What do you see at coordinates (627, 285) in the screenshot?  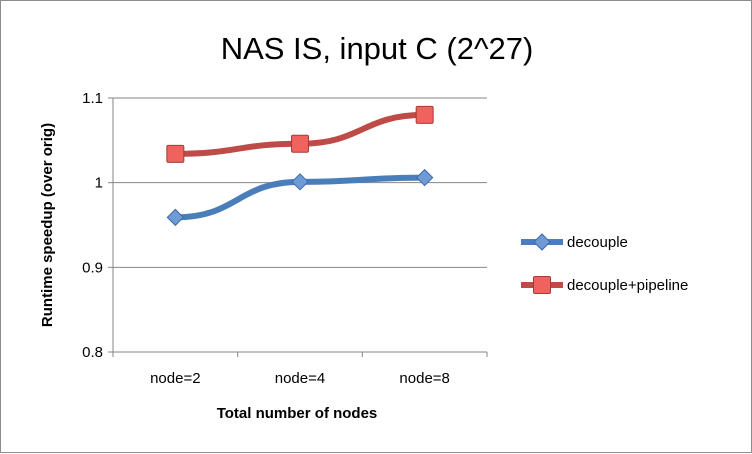 I see `legend-label: decouple+pipeline` at bounding box center [627, 285].